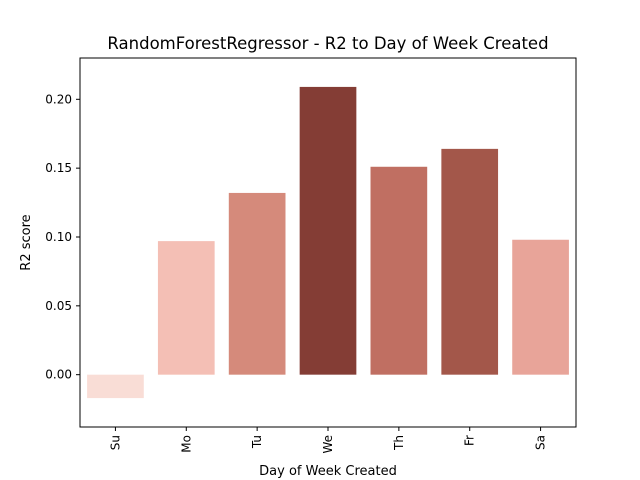 The image size is (640, 480). What do you see at coordinates (58, 168) in the screenshot?
I see `y-tick-label: 0.15` at bounding box center [58, 168].